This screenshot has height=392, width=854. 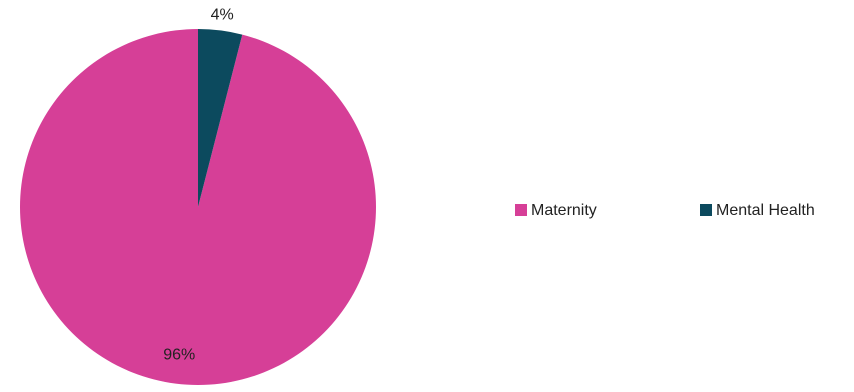 I want to click on data-label-maternity: 96%, so click(x=179, y=355).